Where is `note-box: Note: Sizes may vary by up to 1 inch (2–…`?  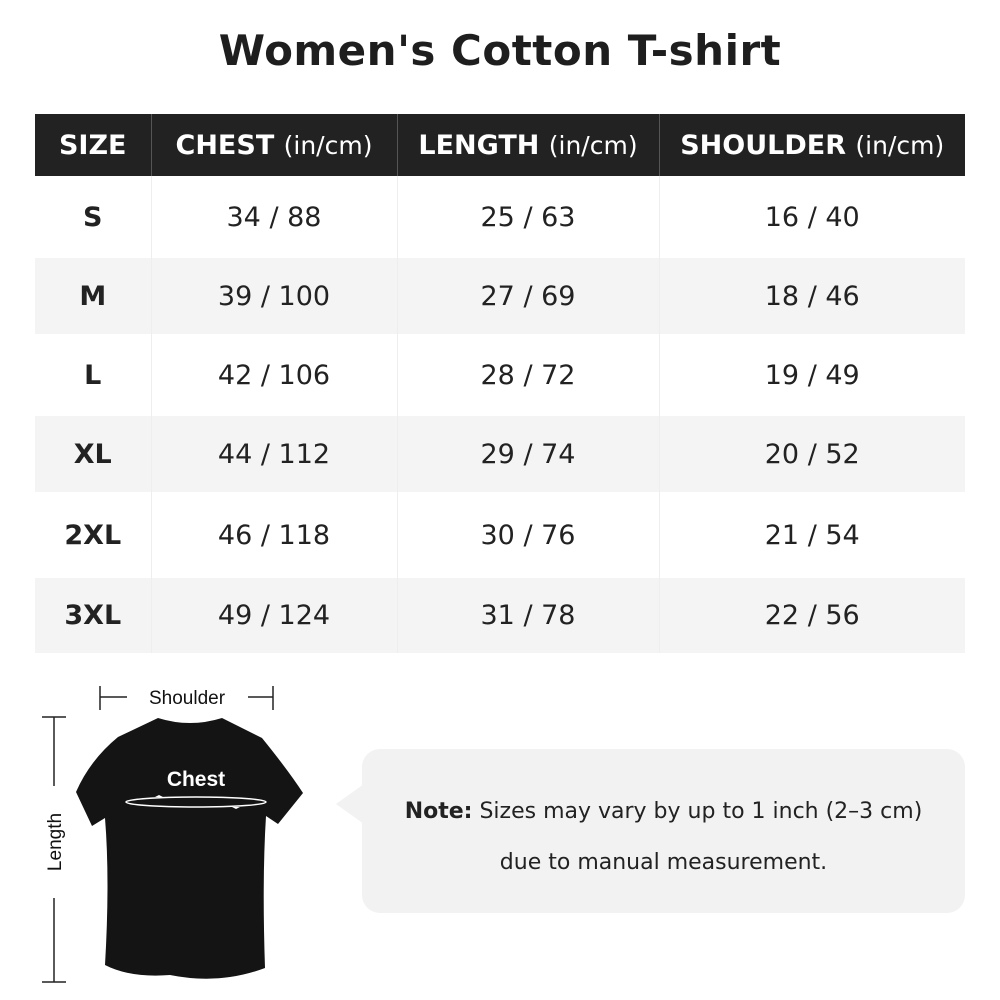
note-box: Note: Sizes may vary by up to 1 inch (2–… is located at coordinates (663, 831).